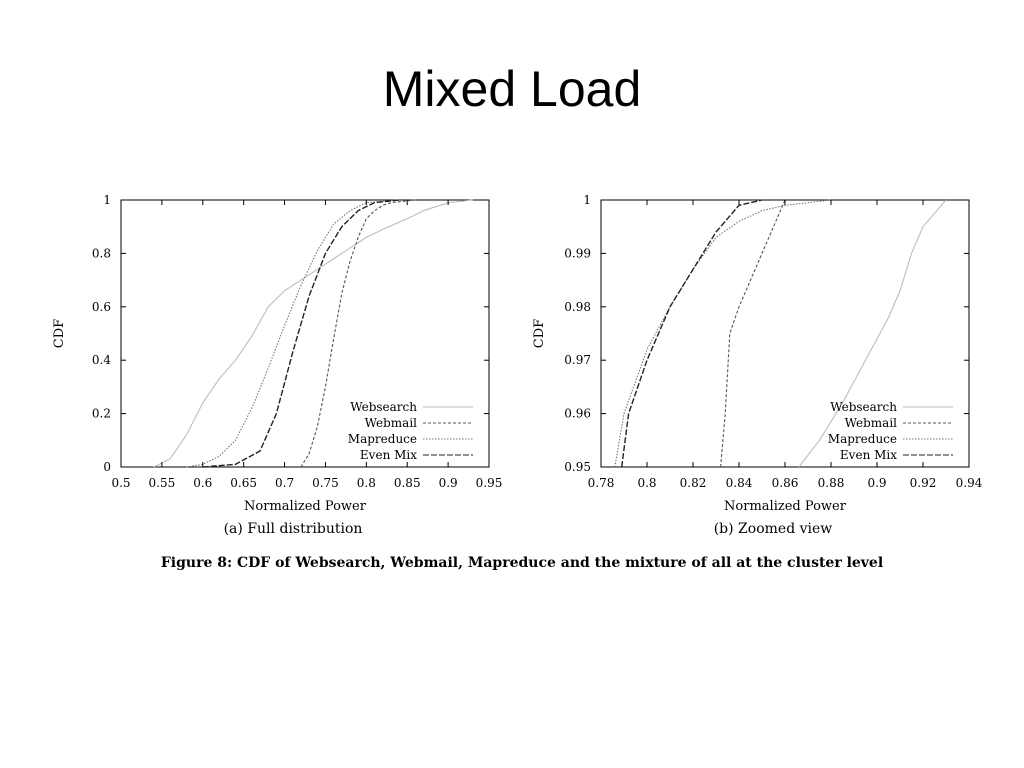  What do you see at coordinates (101, 414) in the screenshot?
I see `y-tick-label: 0.2` at bounding box center [101, 414].